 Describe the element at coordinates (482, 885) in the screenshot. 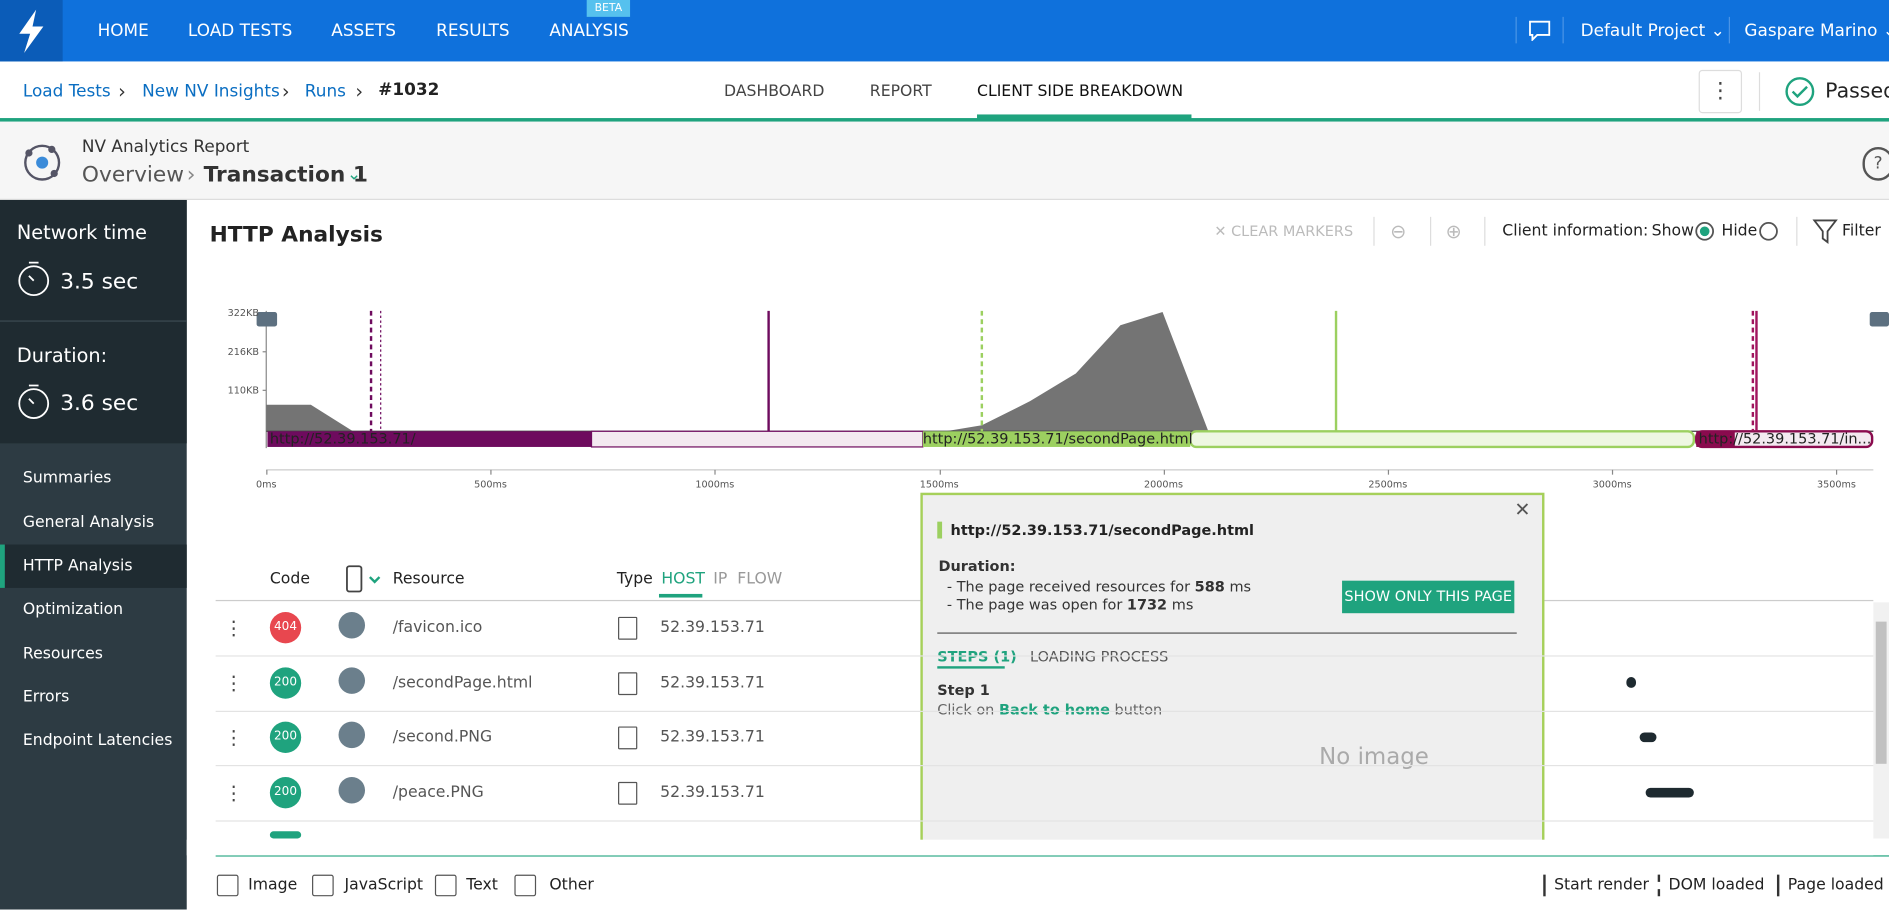

I see `legend-label: Text` at that location.